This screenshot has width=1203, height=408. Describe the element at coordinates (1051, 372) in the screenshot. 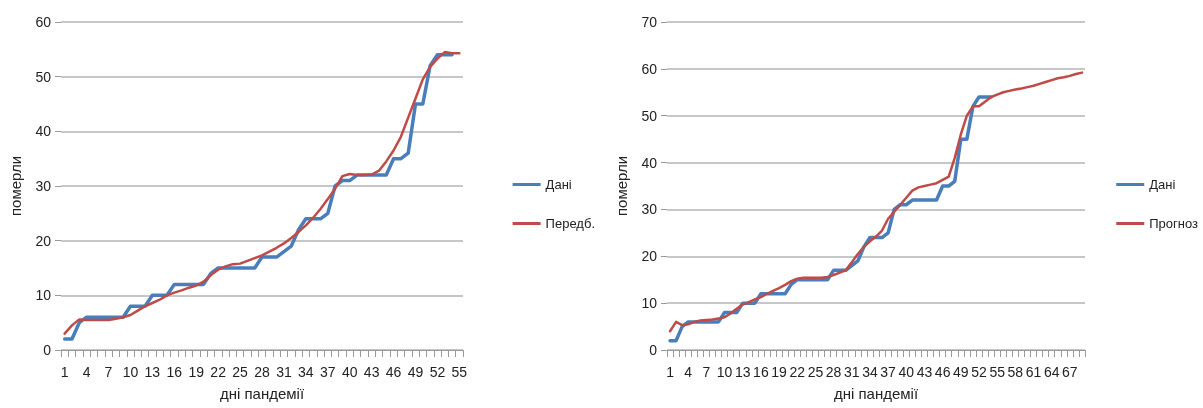

I see `x-tick-label: 64` at that location.